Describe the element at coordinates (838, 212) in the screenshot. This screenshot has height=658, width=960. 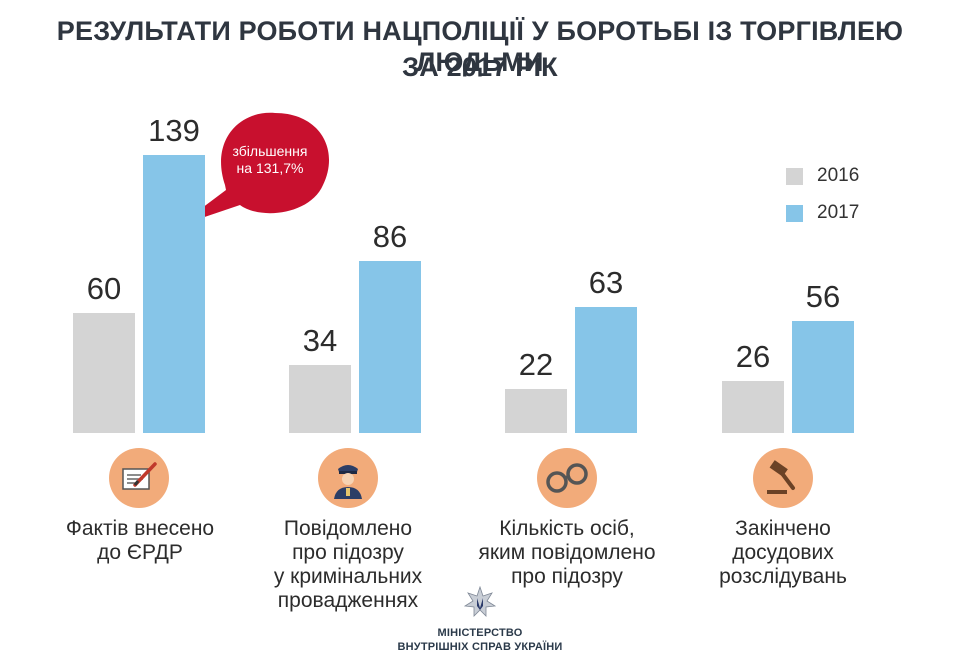
I see `legend-label-2017: 2017` at that location.